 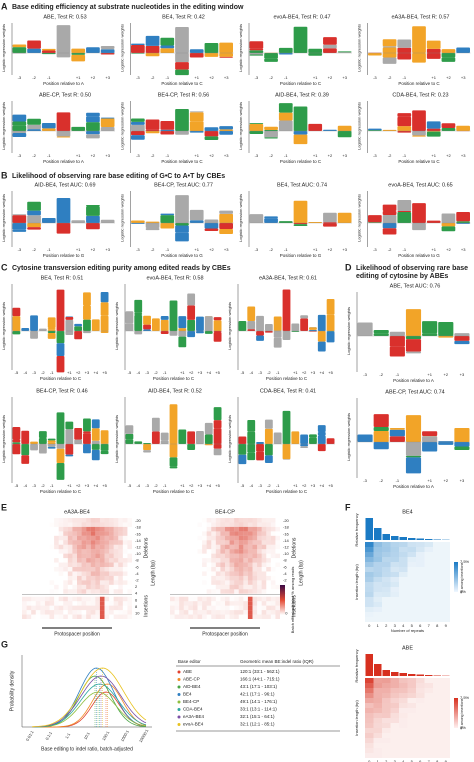 I want to click on x-tick-label: +1, so click(x=433, y=249).